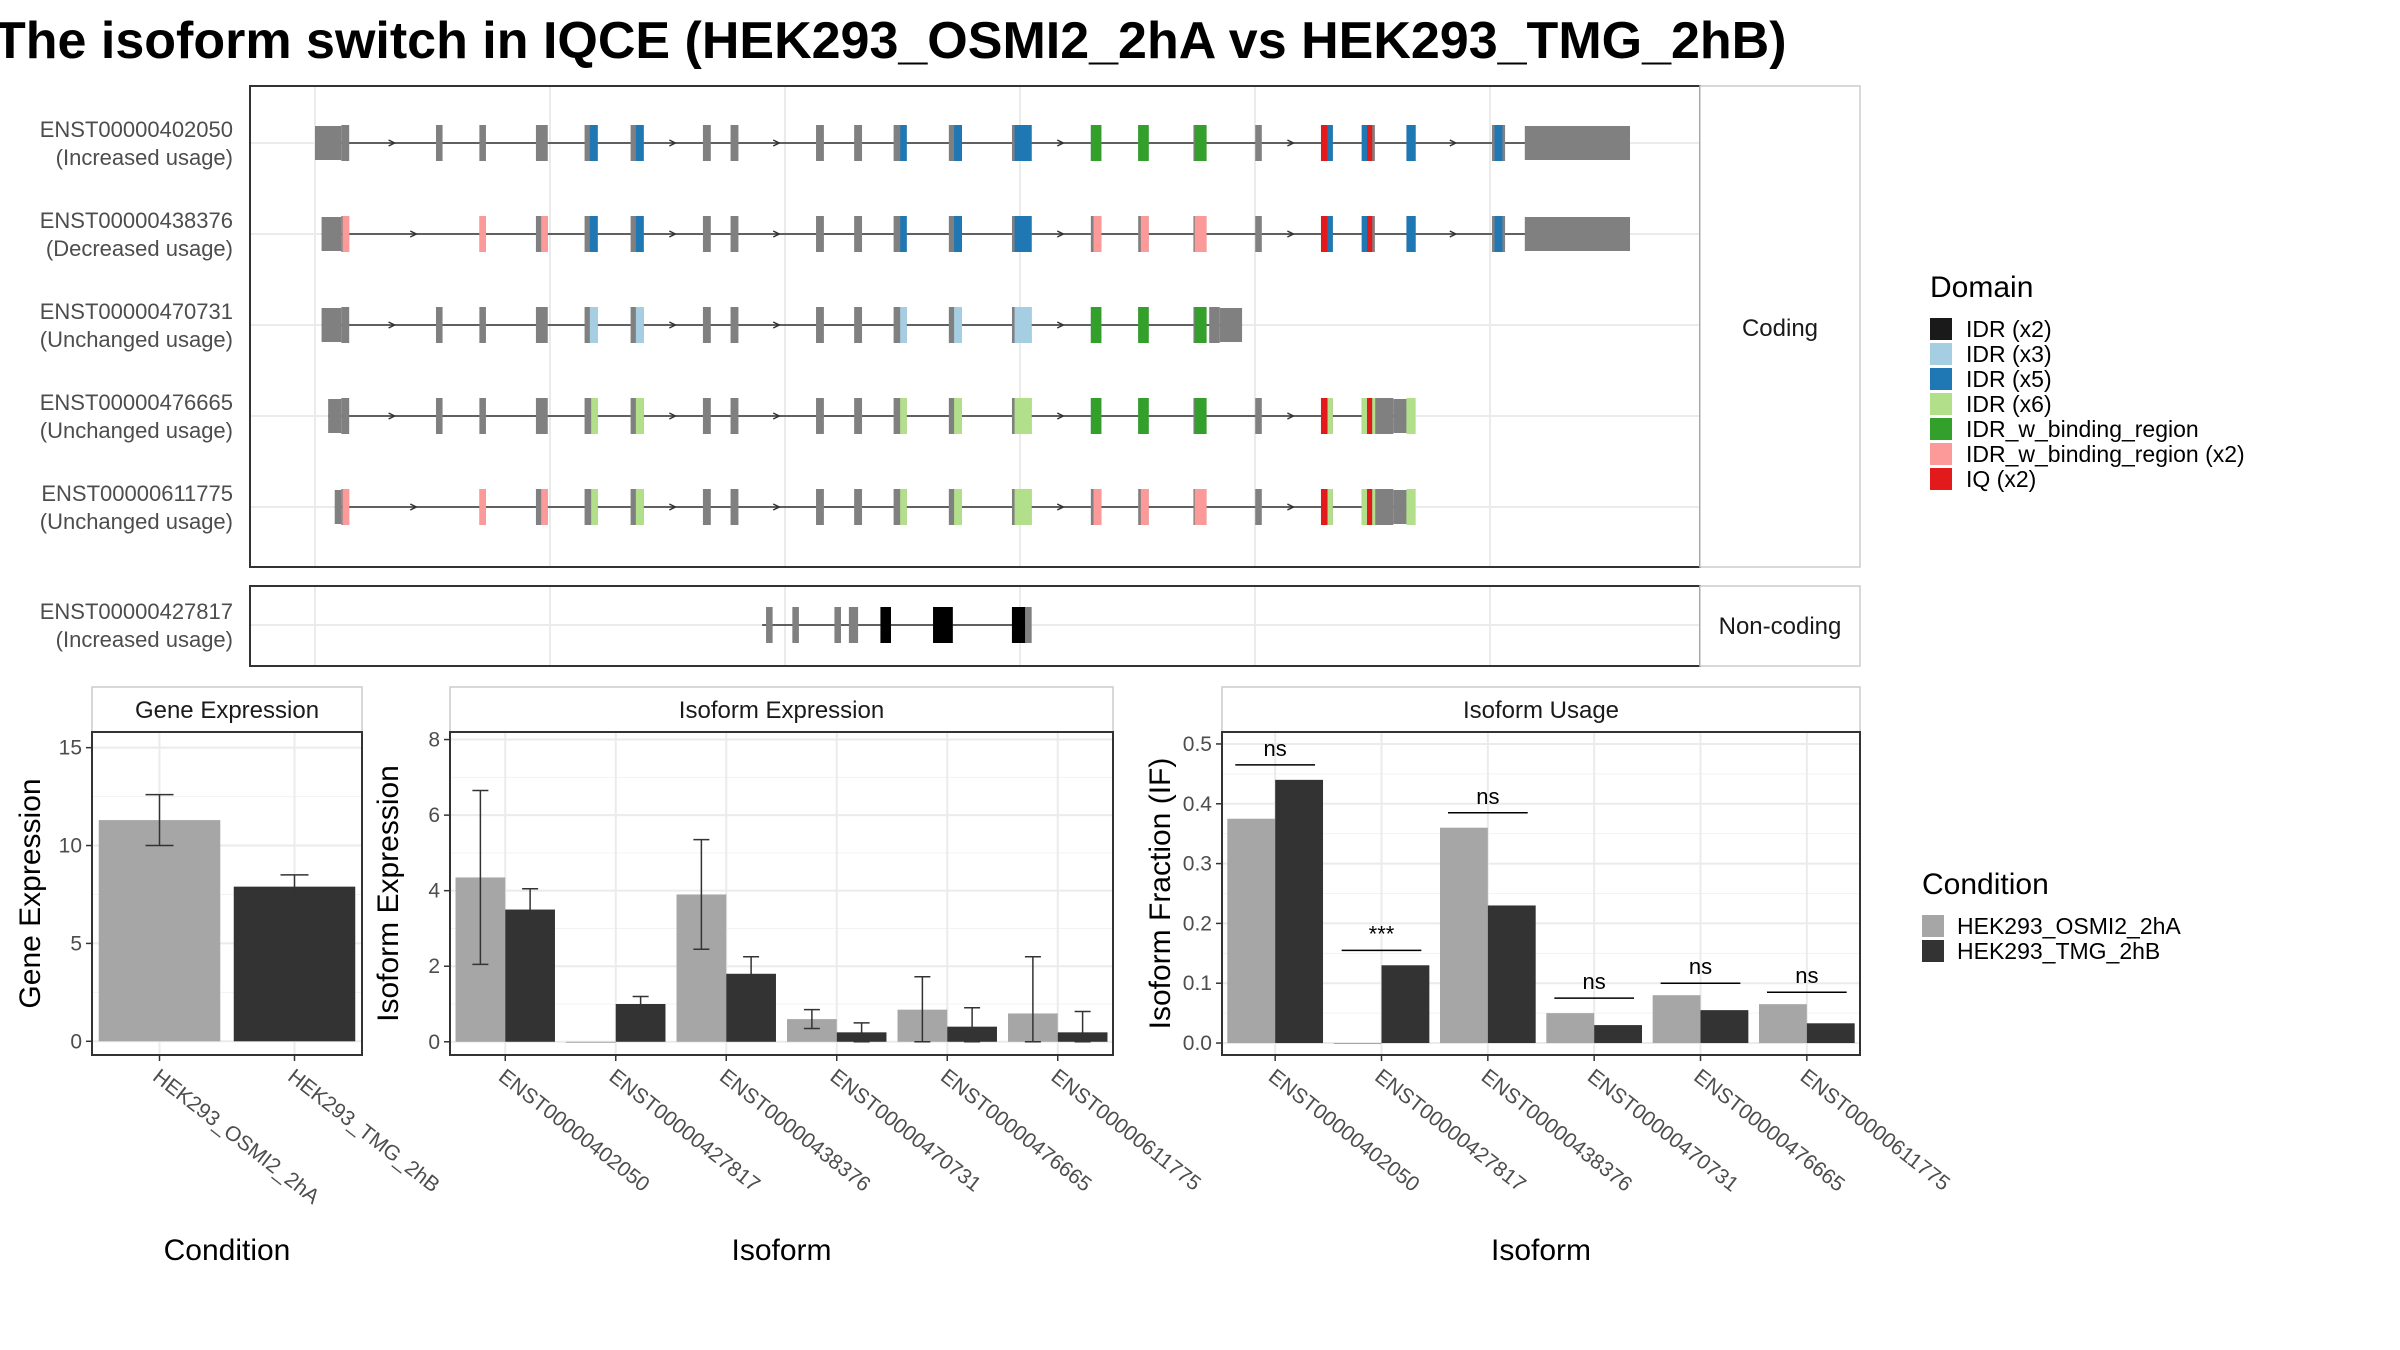 This screenshot has width=2400, height=1350. I want to click on bar-ENST00000402050-HEK293_TMG_2hB, so click(1299, 911).